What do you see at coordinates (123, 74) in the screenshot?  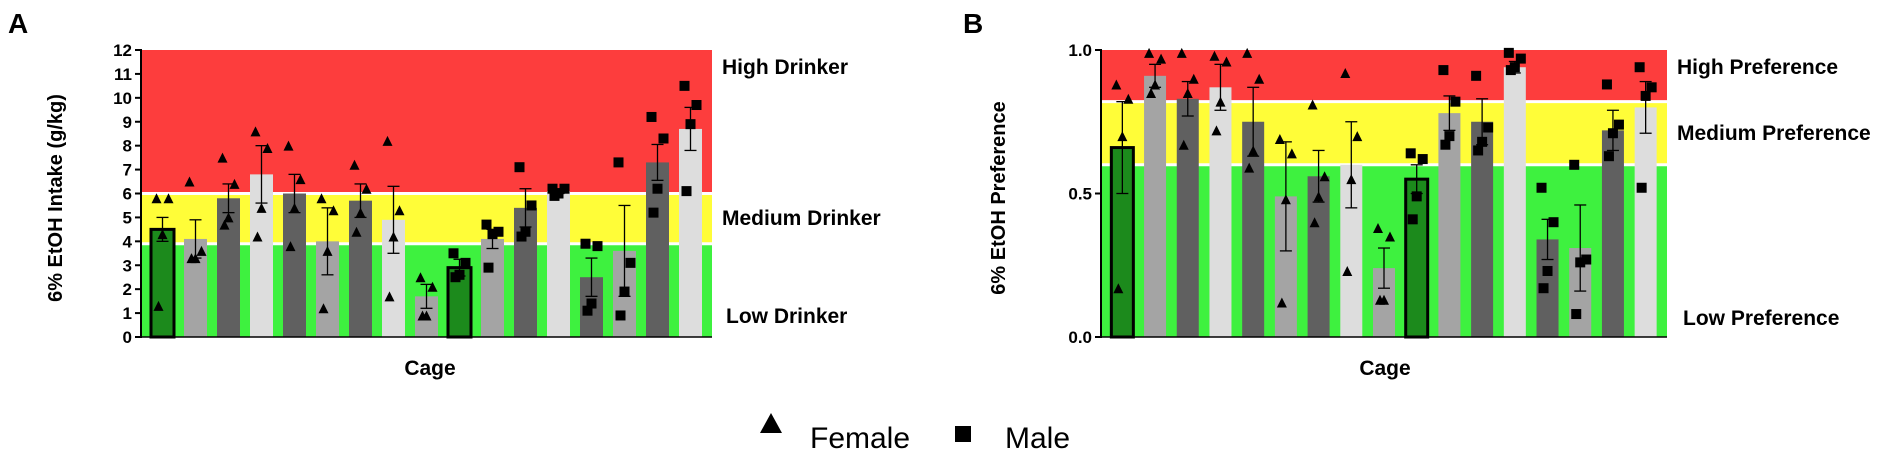 I see `panel-a-y-tick-label: 11` at bounding box center [123, 74].